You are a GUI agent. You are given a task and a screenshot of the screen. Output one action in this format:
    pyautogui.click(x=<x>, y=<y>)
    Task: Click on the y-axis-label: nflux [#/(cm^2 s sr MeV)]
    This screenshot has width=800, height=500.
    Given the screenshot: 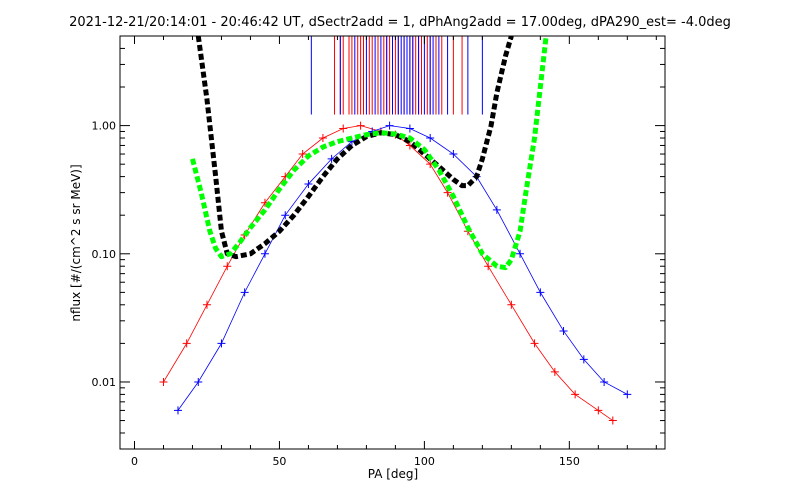 What is the action you would take?
    pyautogui.click(x=76, y=242)
    